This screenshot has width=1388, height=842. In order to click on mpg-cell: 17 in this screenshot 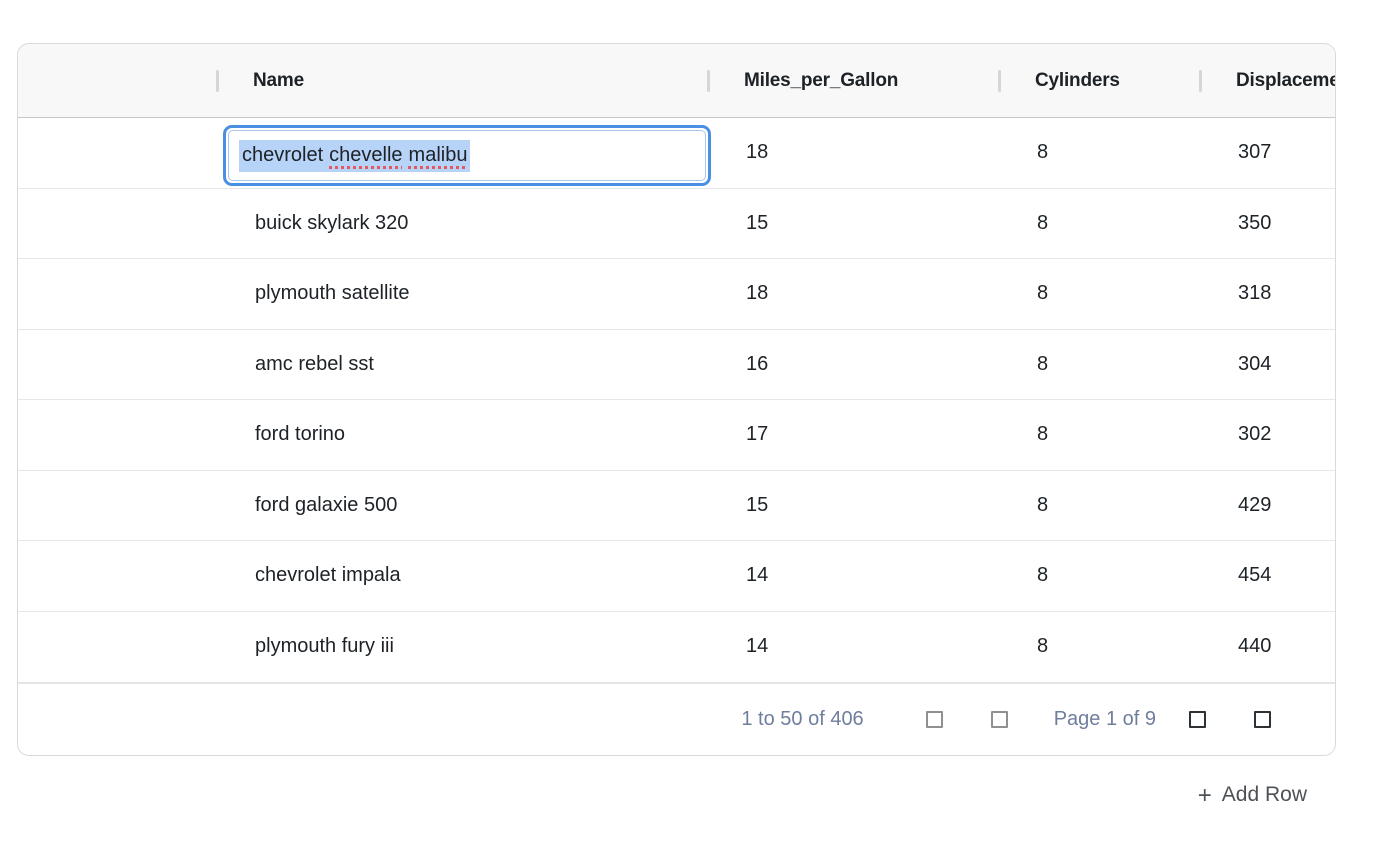, I will do `click(757, 434)`.